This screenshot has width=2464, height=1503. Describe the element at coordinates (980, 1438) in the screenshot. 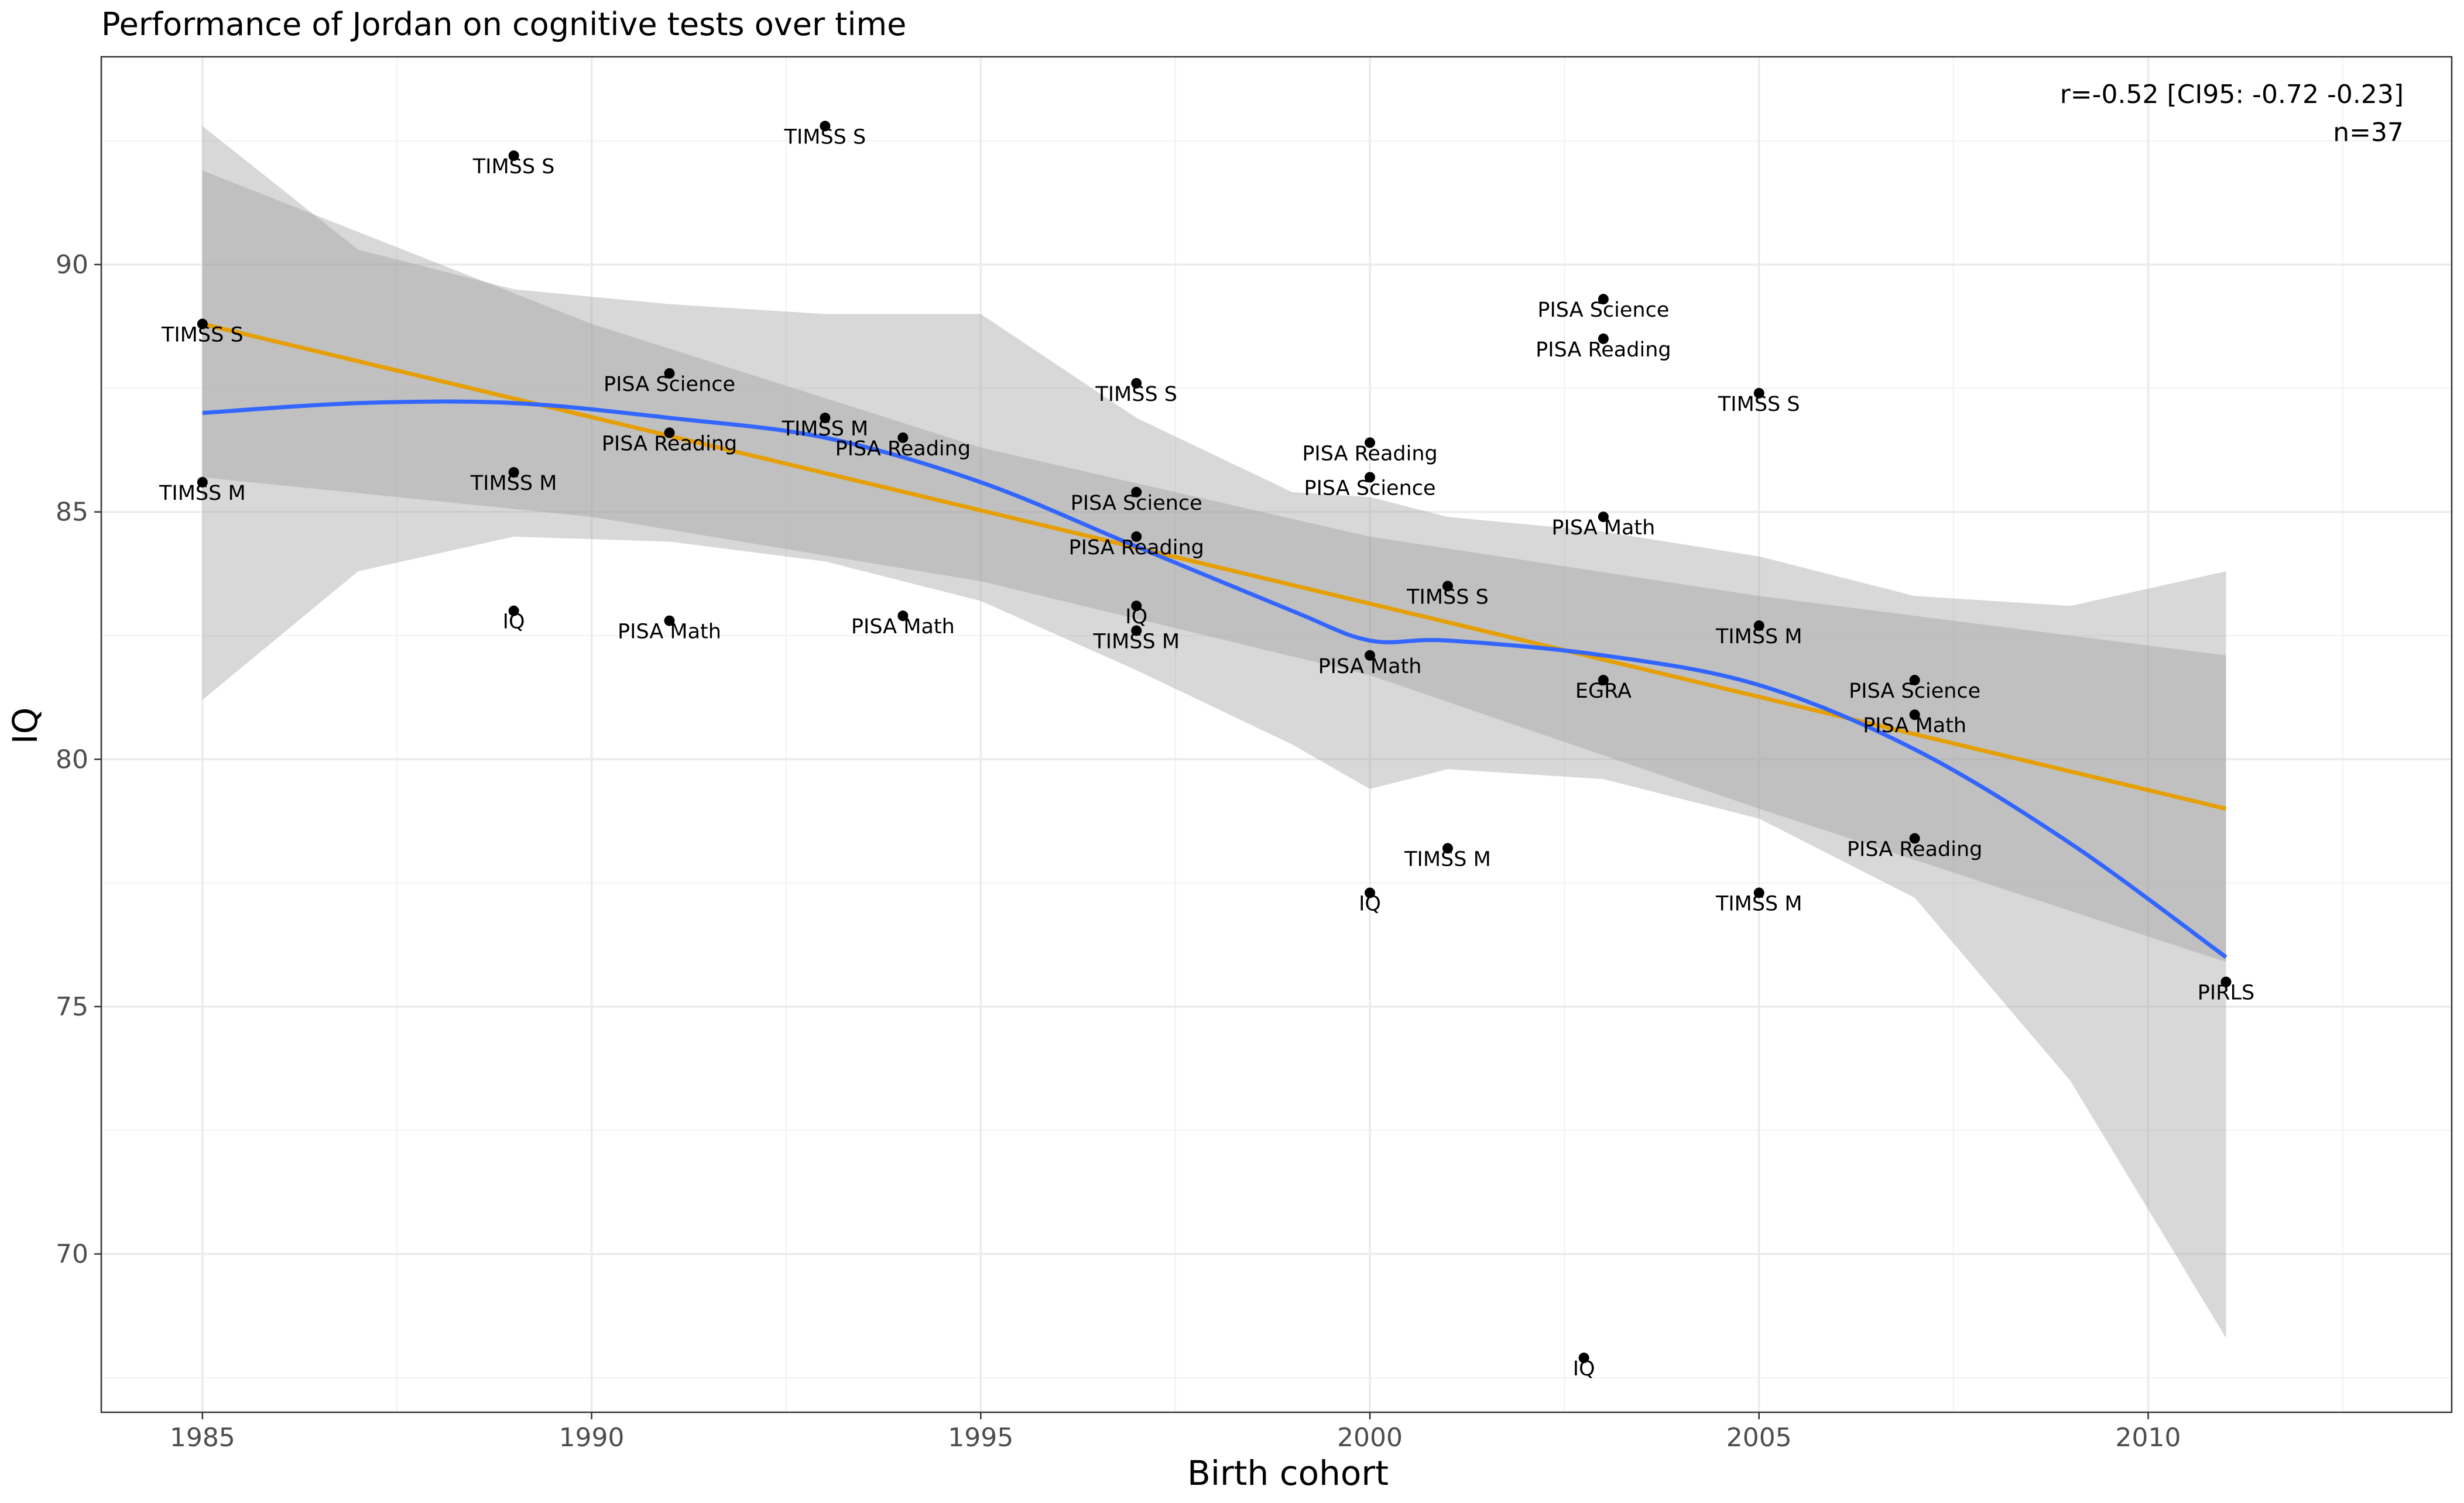

I see `x-tick-label: 1995` at that location.